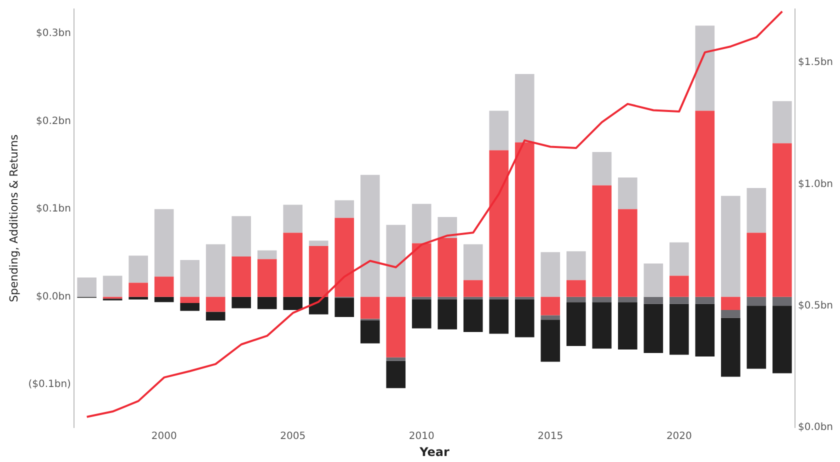 This screenshot has width=840, height=462. What do you see at coordinates (815, 62) in the screenshot?
I see `y2-tick-label: $1.5bn` at bounding box center [815, 62].